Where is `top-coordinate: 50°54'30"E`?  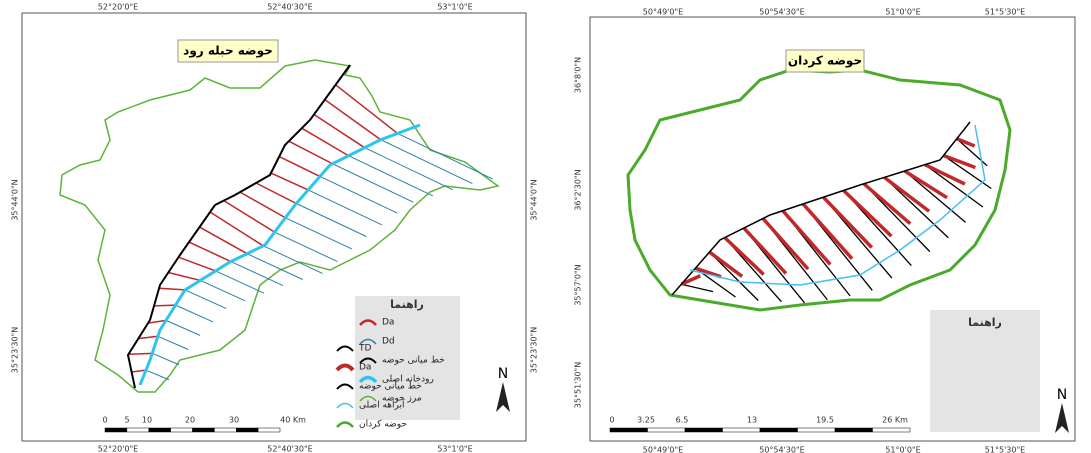
top-coordinate: 50°54'30"E is located at coordinates (781, 12).